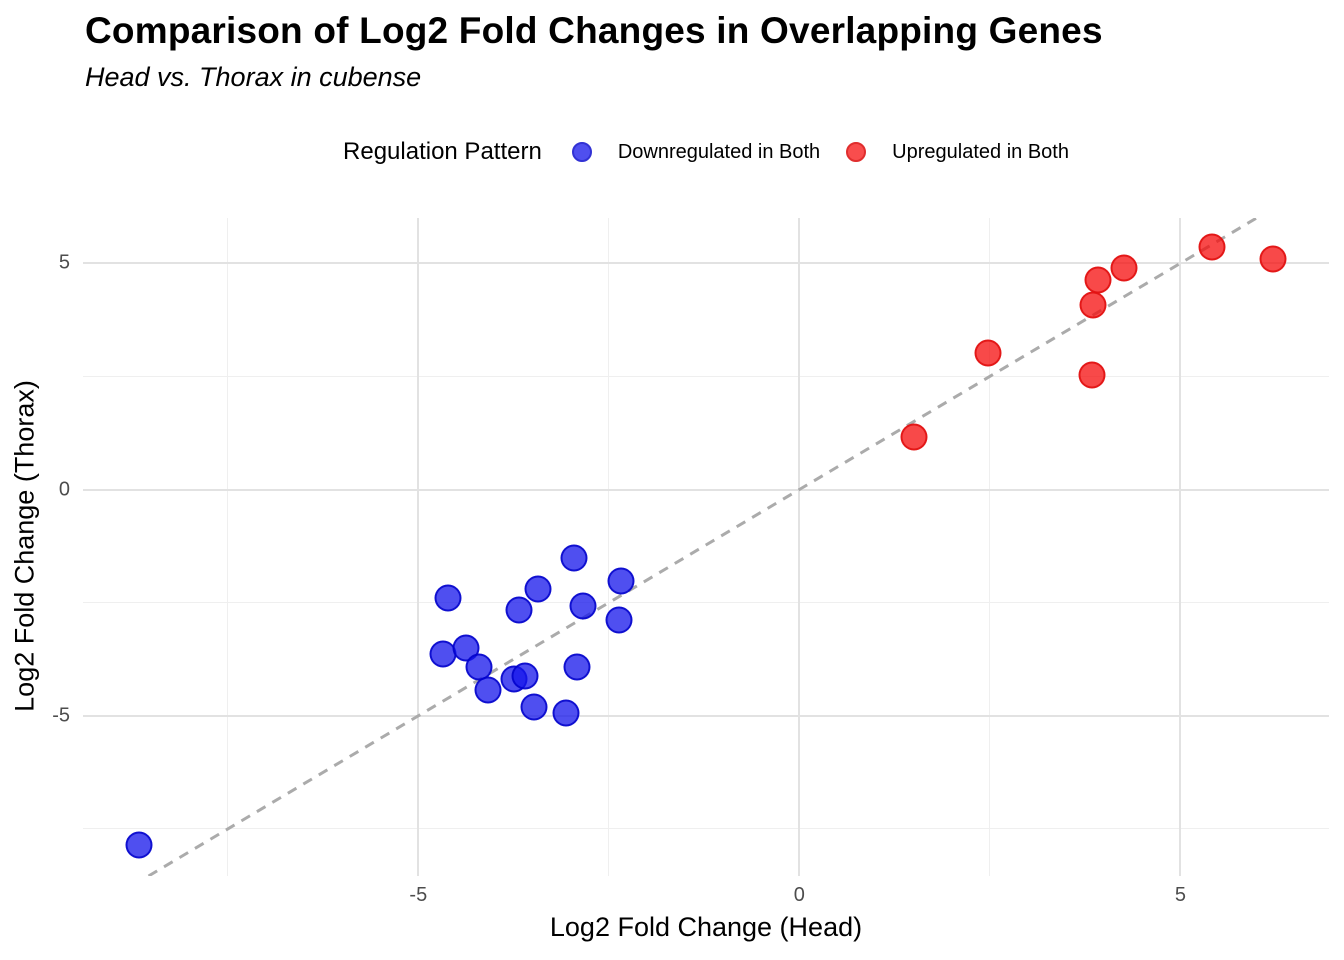 The width and height of the screenshot is (1344, 960). I want to click on legend-label-upregulated: Upregulated in Both, so click(980, 151).